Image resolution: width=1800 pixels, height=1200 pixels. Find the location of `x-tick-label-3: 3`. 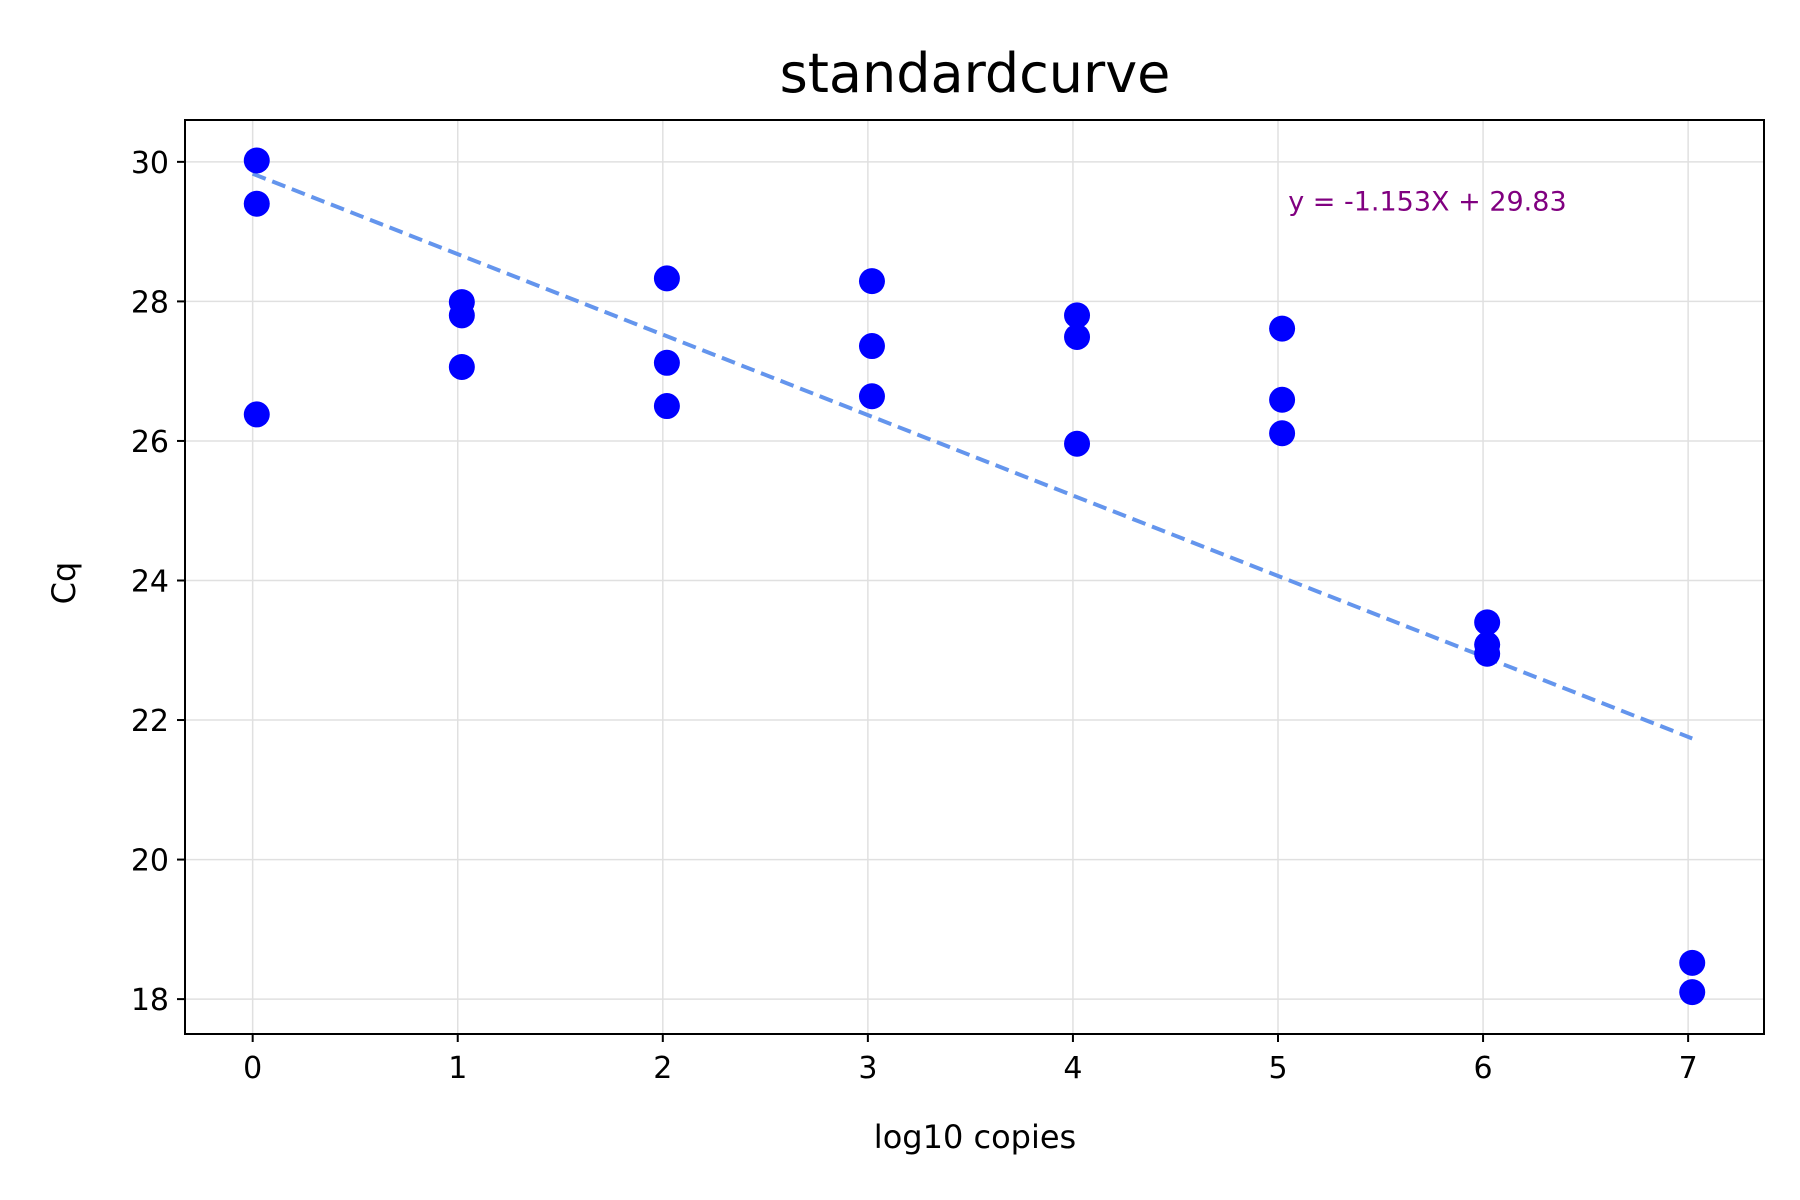

x-tick-label-3: 3 is located at coordinates (867, 1068).